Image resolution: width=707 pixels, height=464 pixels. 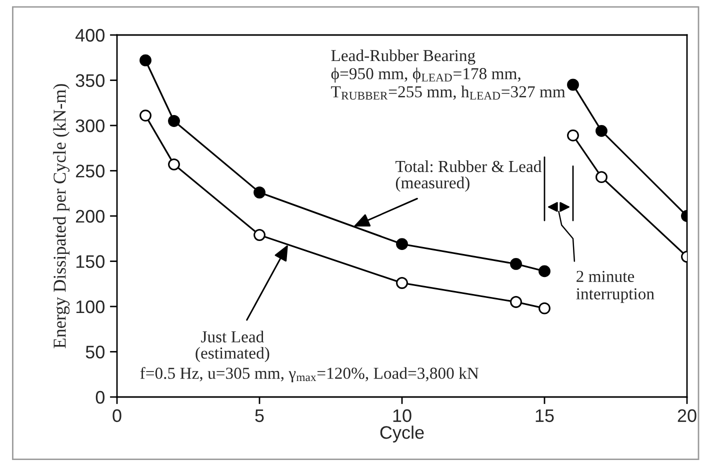 What do you see at coordinates (90, 307) in the screenshot?
I see `y-tick-label: 100` at bounding box center [90, 307].